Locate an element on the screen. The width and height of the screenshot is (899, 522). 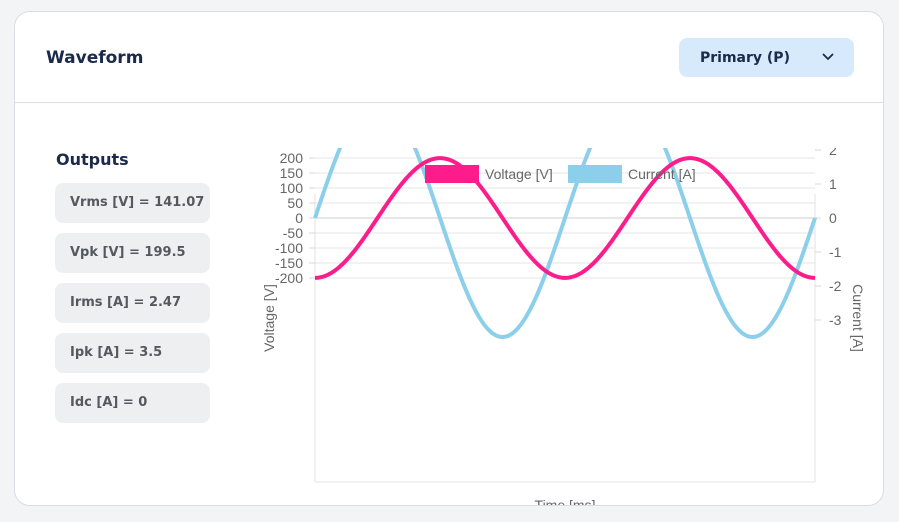
y-tick-label: 150 is located at coordinates (292, 173).